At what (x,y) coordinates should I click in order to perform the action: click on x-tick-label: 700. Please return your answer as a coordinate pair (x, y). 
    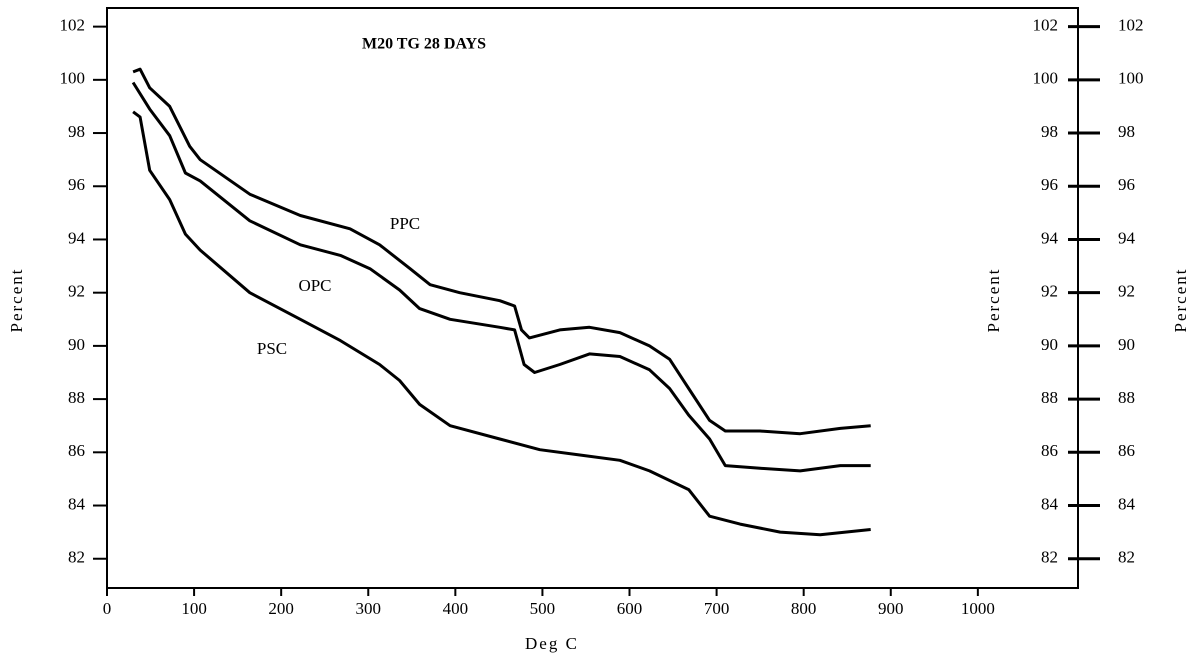
    Looking at the image, I should click on (717, 608).